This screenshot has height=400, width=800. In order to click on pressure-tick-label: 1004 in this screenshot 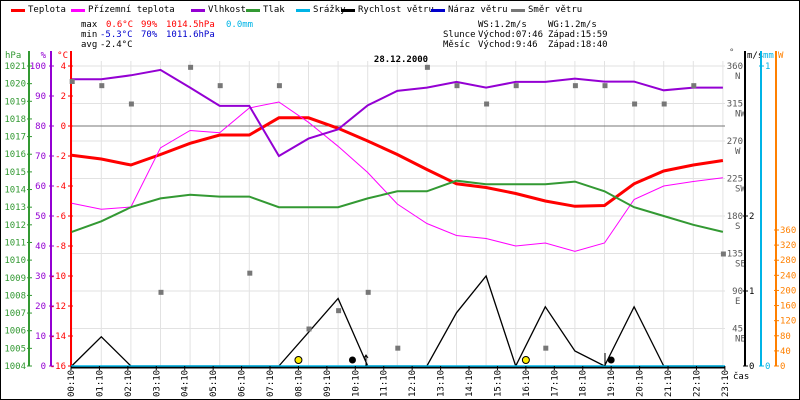, I will do `click(15, 367)`.